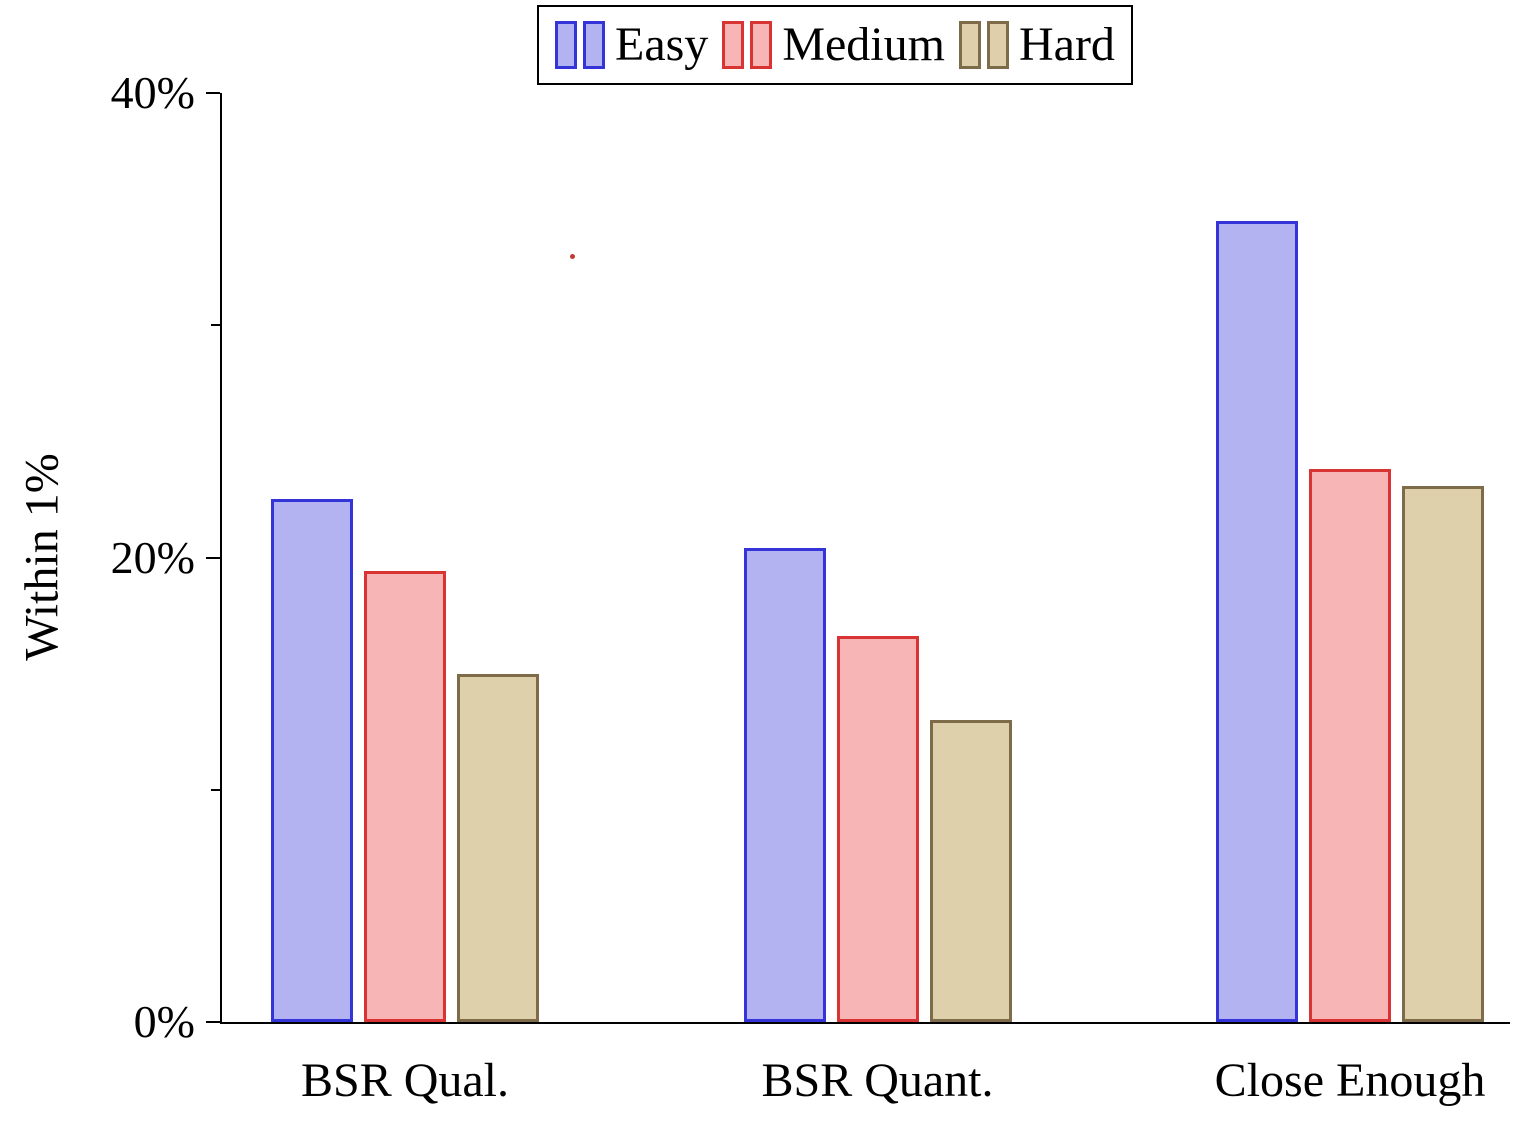 The width and height of the screenshot is (1540, 1125). I want to click on x-category-label: BSR Qual., so click(405, 1080).